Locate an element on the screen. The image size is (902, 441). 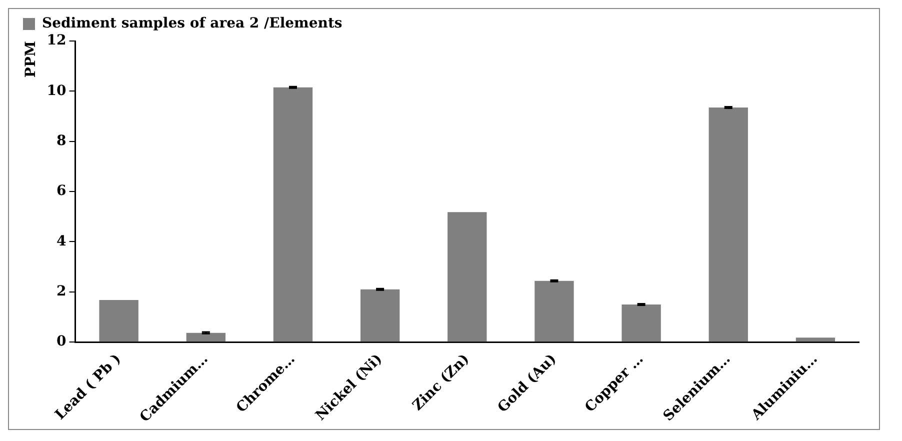
y-axis-title: PPM is located at coordinates (31, 59).